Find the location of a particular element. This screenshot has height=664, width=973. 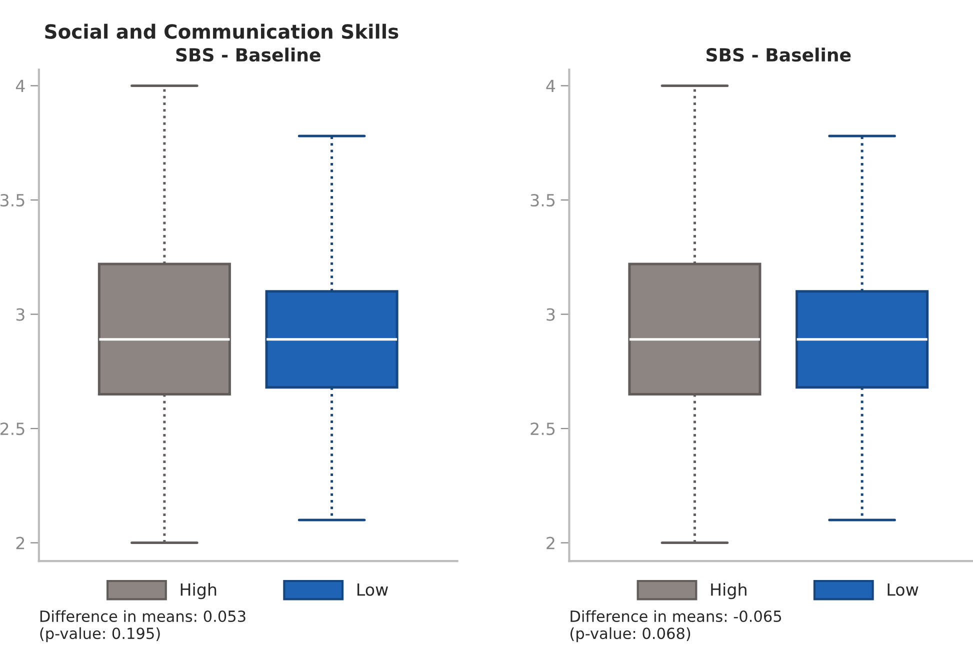

text: Difference in means: -0.065 (p-value: 0.068) is located at coordinates (676, 626).